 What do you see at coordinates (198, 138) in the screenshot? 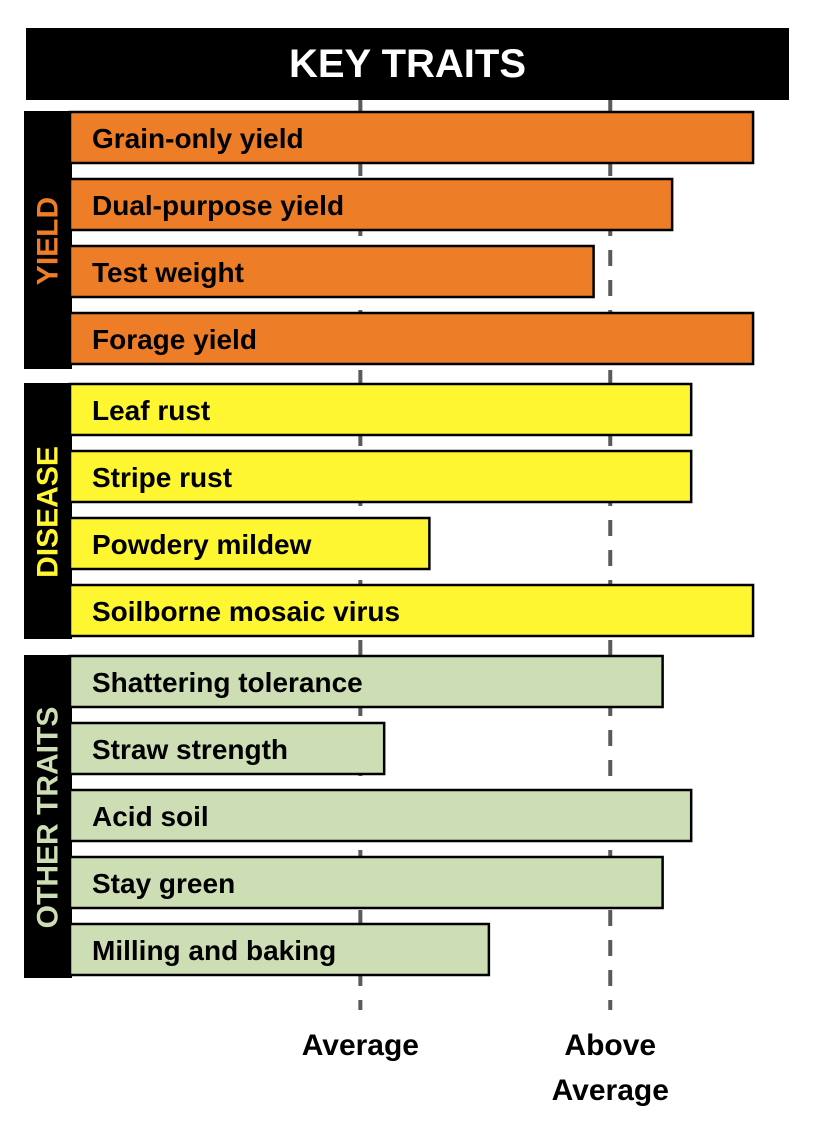
I see `bar-label: Grain-only yield` at bounding box center [198, 138].